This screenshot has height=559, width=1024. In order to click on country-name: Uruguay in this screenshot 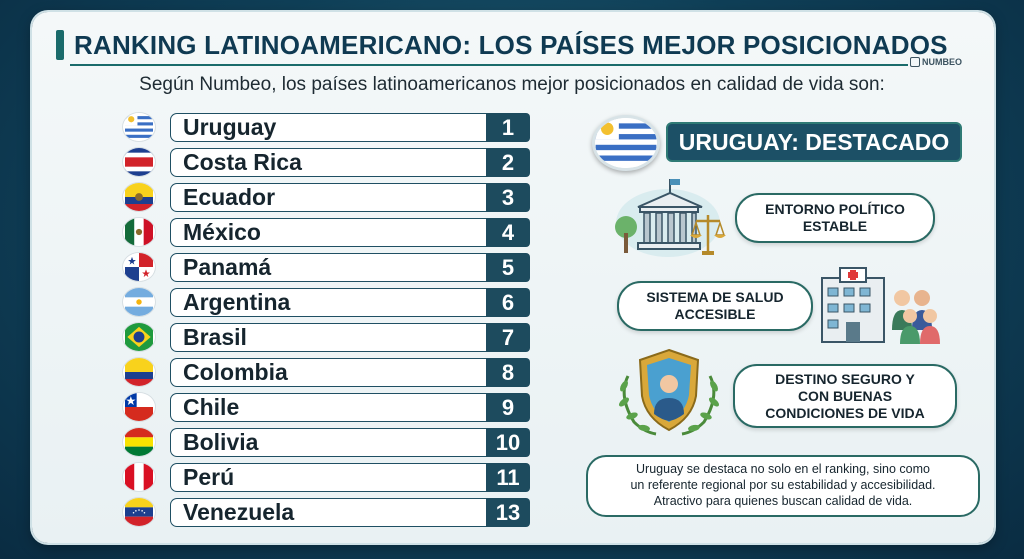, I will do `click(328, 127)`.